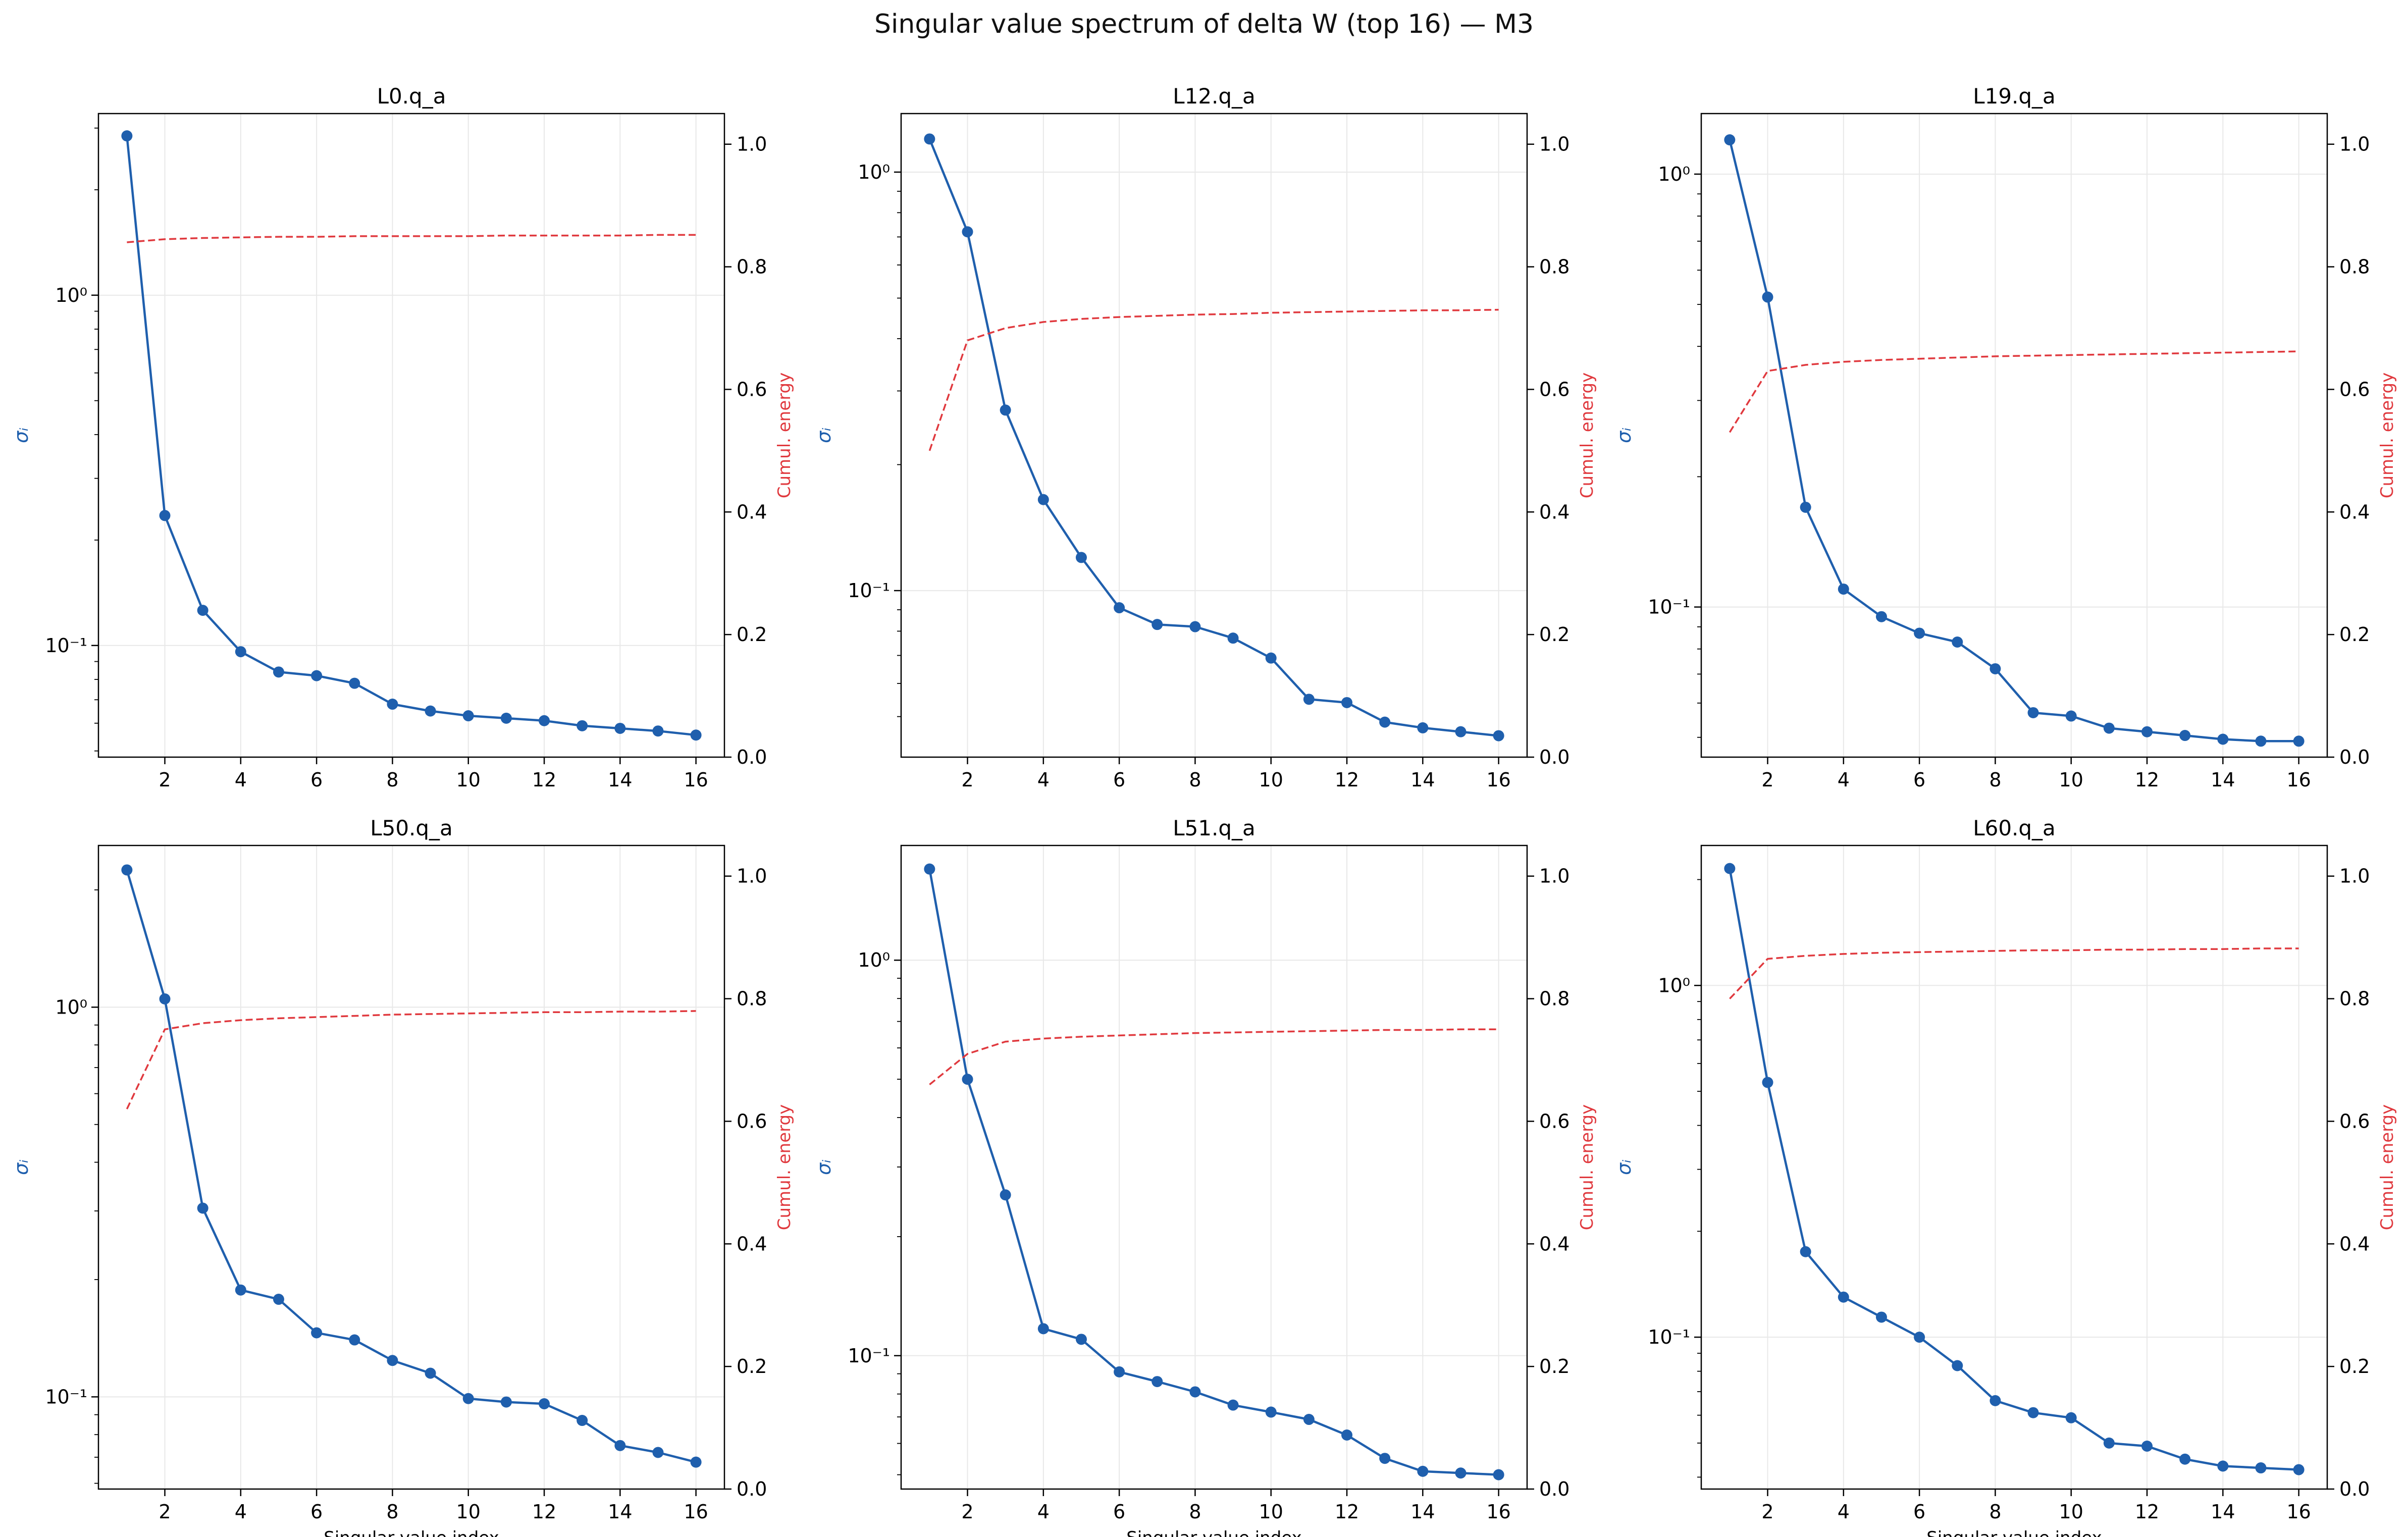 The image size is (2408, 1537). Describe the element at coordinates (2014, 828) in the screenshot. I see `subplot-title: L60.q_a` at that location.